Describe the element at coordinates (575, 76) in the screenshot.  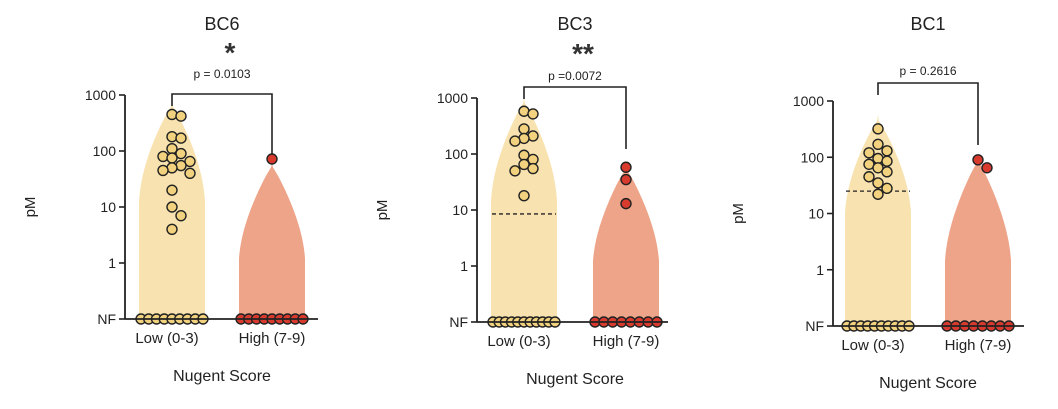
I see `p-value-label: p =0.0072` at that location.